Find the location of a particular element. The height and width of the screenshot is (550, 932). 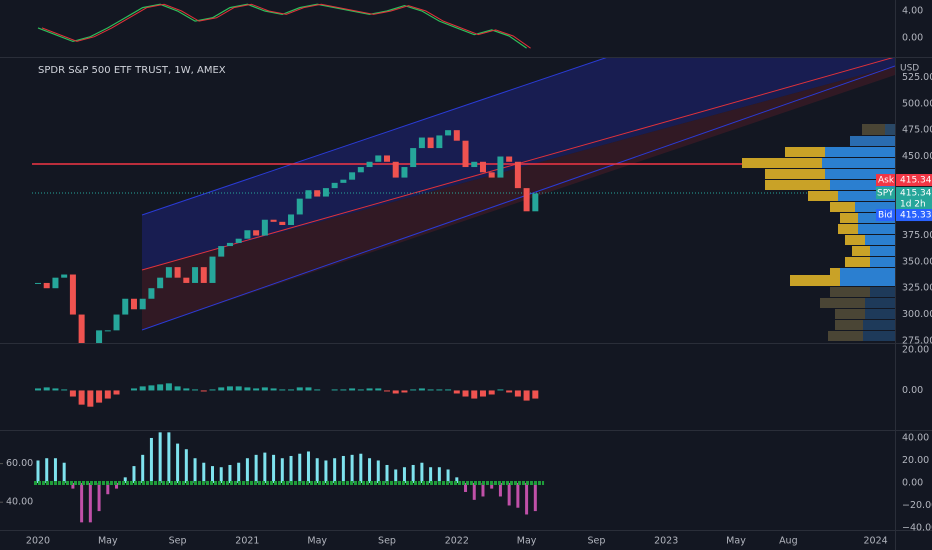

symbol-label: SPY is located at coordinates (885, 194).